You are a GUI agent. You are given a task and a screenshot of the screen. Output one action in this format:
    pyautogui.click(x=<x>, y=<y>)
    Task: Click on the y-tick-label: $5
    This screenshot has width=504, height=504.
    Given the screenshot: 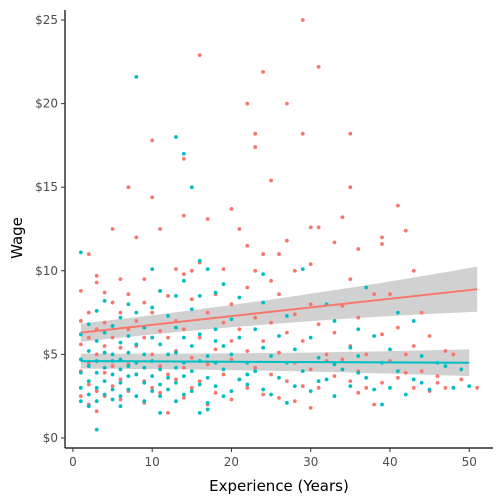 What is the action you would take?
    pyautogui.click(x=50, y=354)
    